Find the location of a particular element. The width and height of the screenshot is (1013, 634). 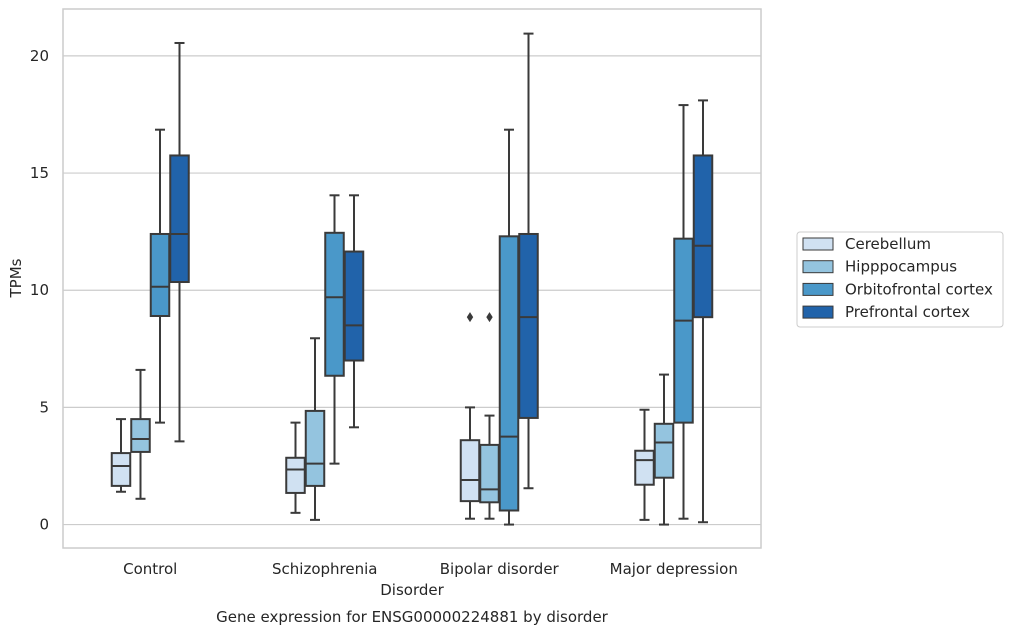

legend-label: Prefrontal cortex is located at coordinates (907, 312).